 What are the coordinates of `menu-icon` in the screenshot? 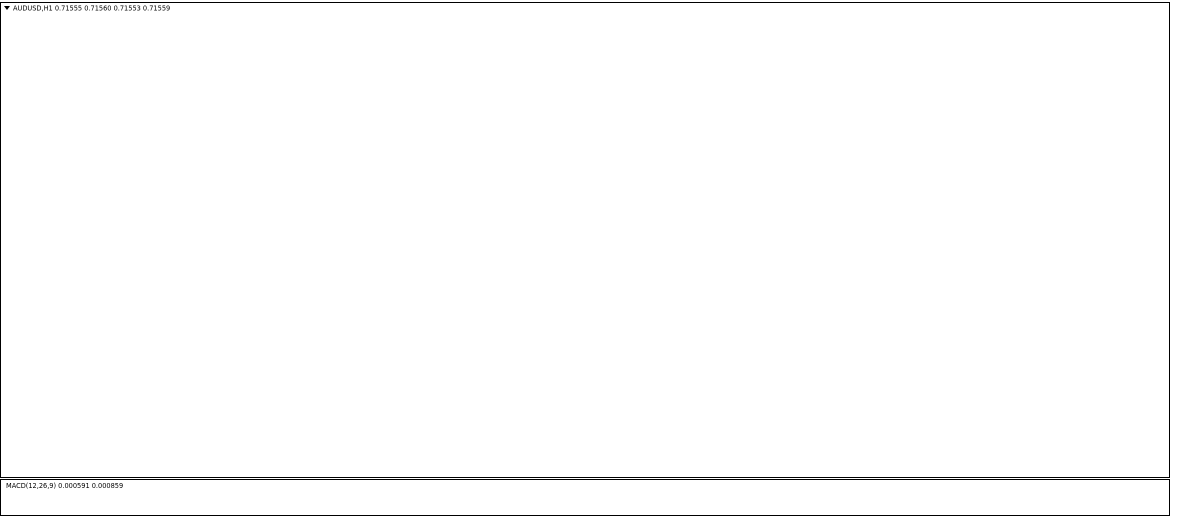 It's located at (7, 8).